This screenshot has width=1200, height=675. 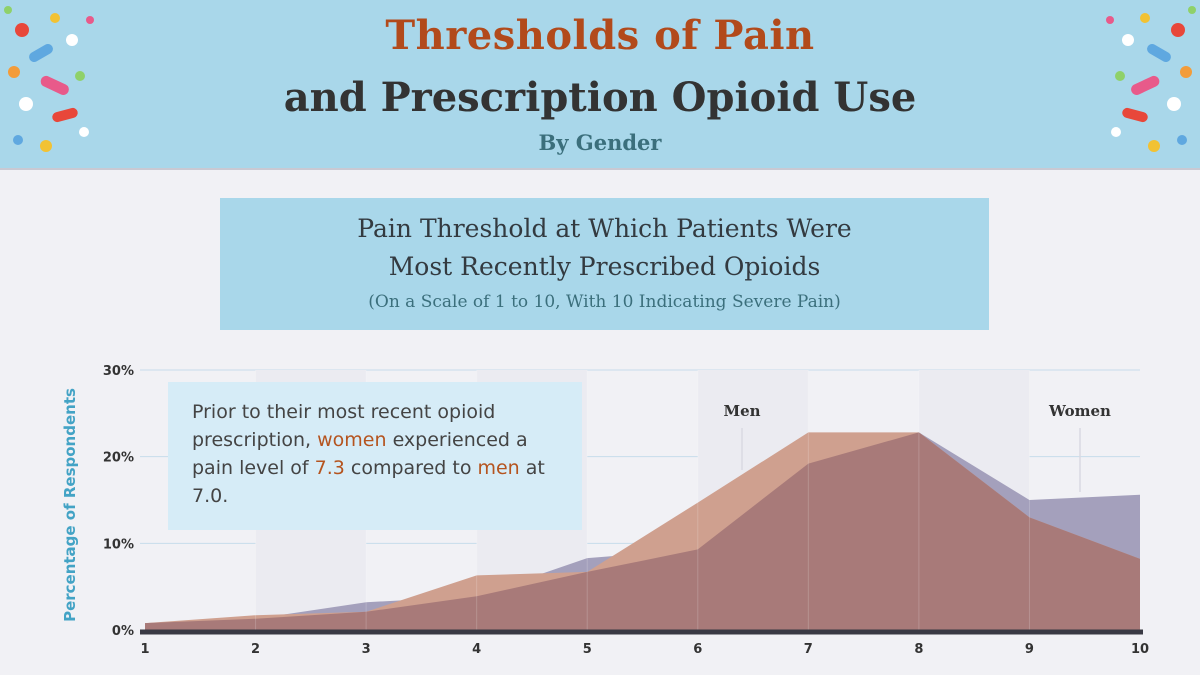 What do you see at coordinates (741, 411) in the screenshot?
I see `series-label-men: Men` at bounding box center [741, 411].